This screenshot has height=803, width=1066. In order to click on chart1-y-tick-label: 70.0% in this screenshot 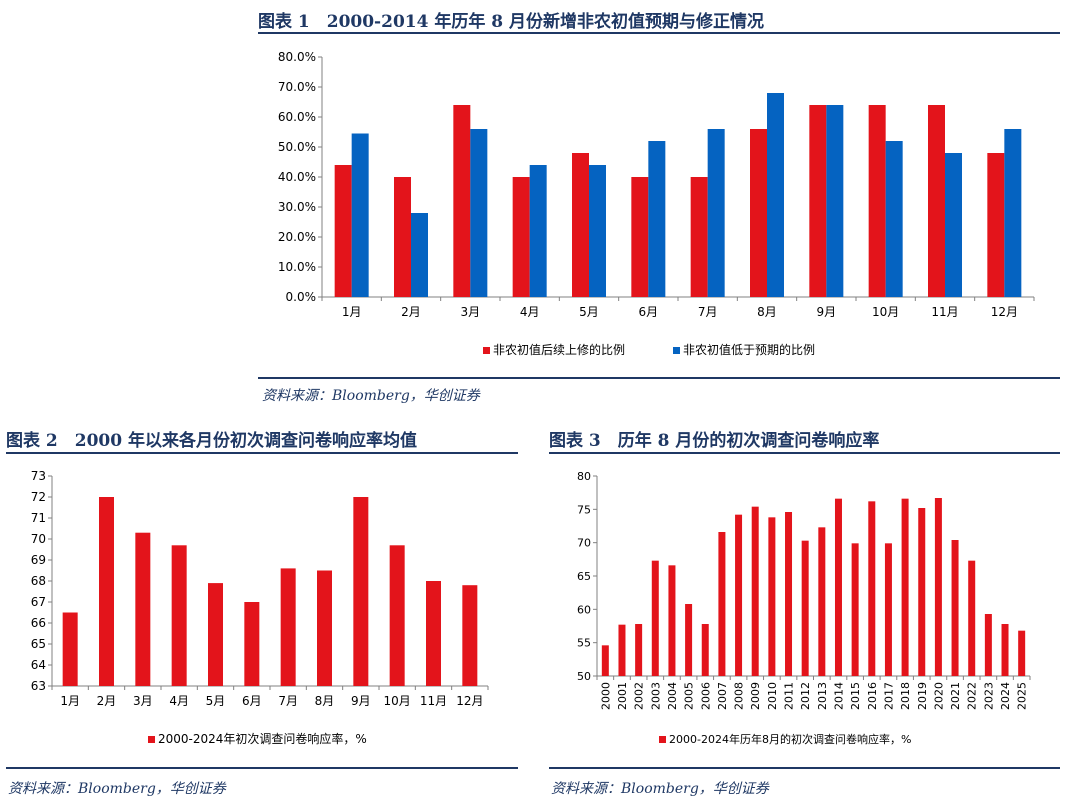, I will do `click(297, 87)`.